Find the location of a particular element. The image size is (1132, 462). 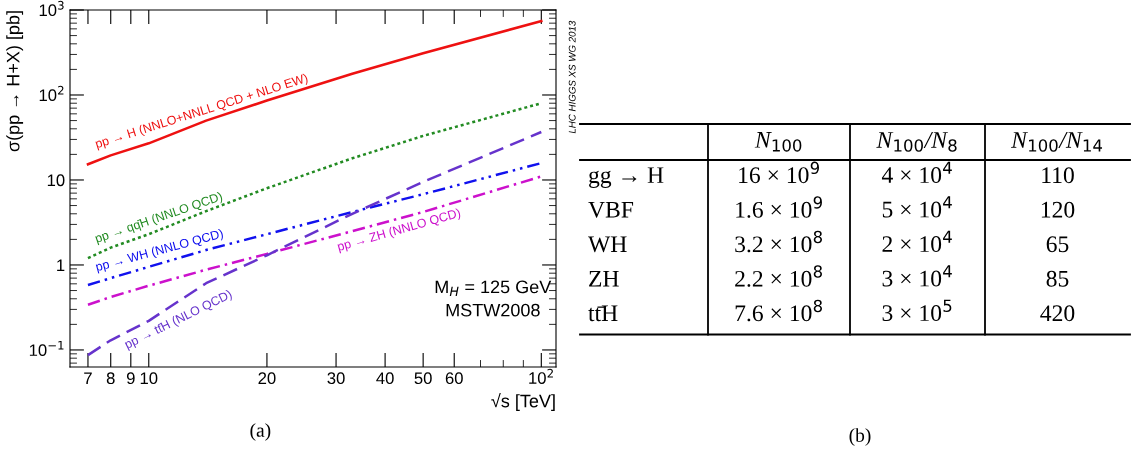

category-label: N$_{100}$/N$_{14}$ is located at coordinates (1057, 142).